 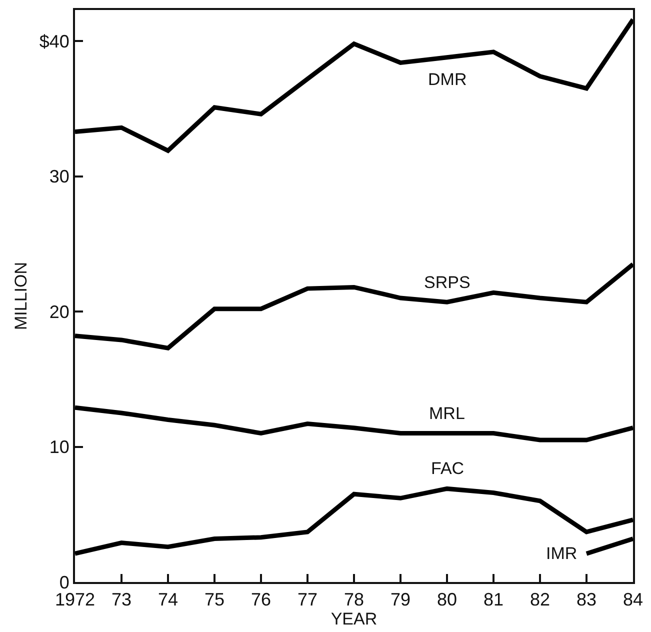 I want to click on series-label: DMR, so click(x=447, y=79).